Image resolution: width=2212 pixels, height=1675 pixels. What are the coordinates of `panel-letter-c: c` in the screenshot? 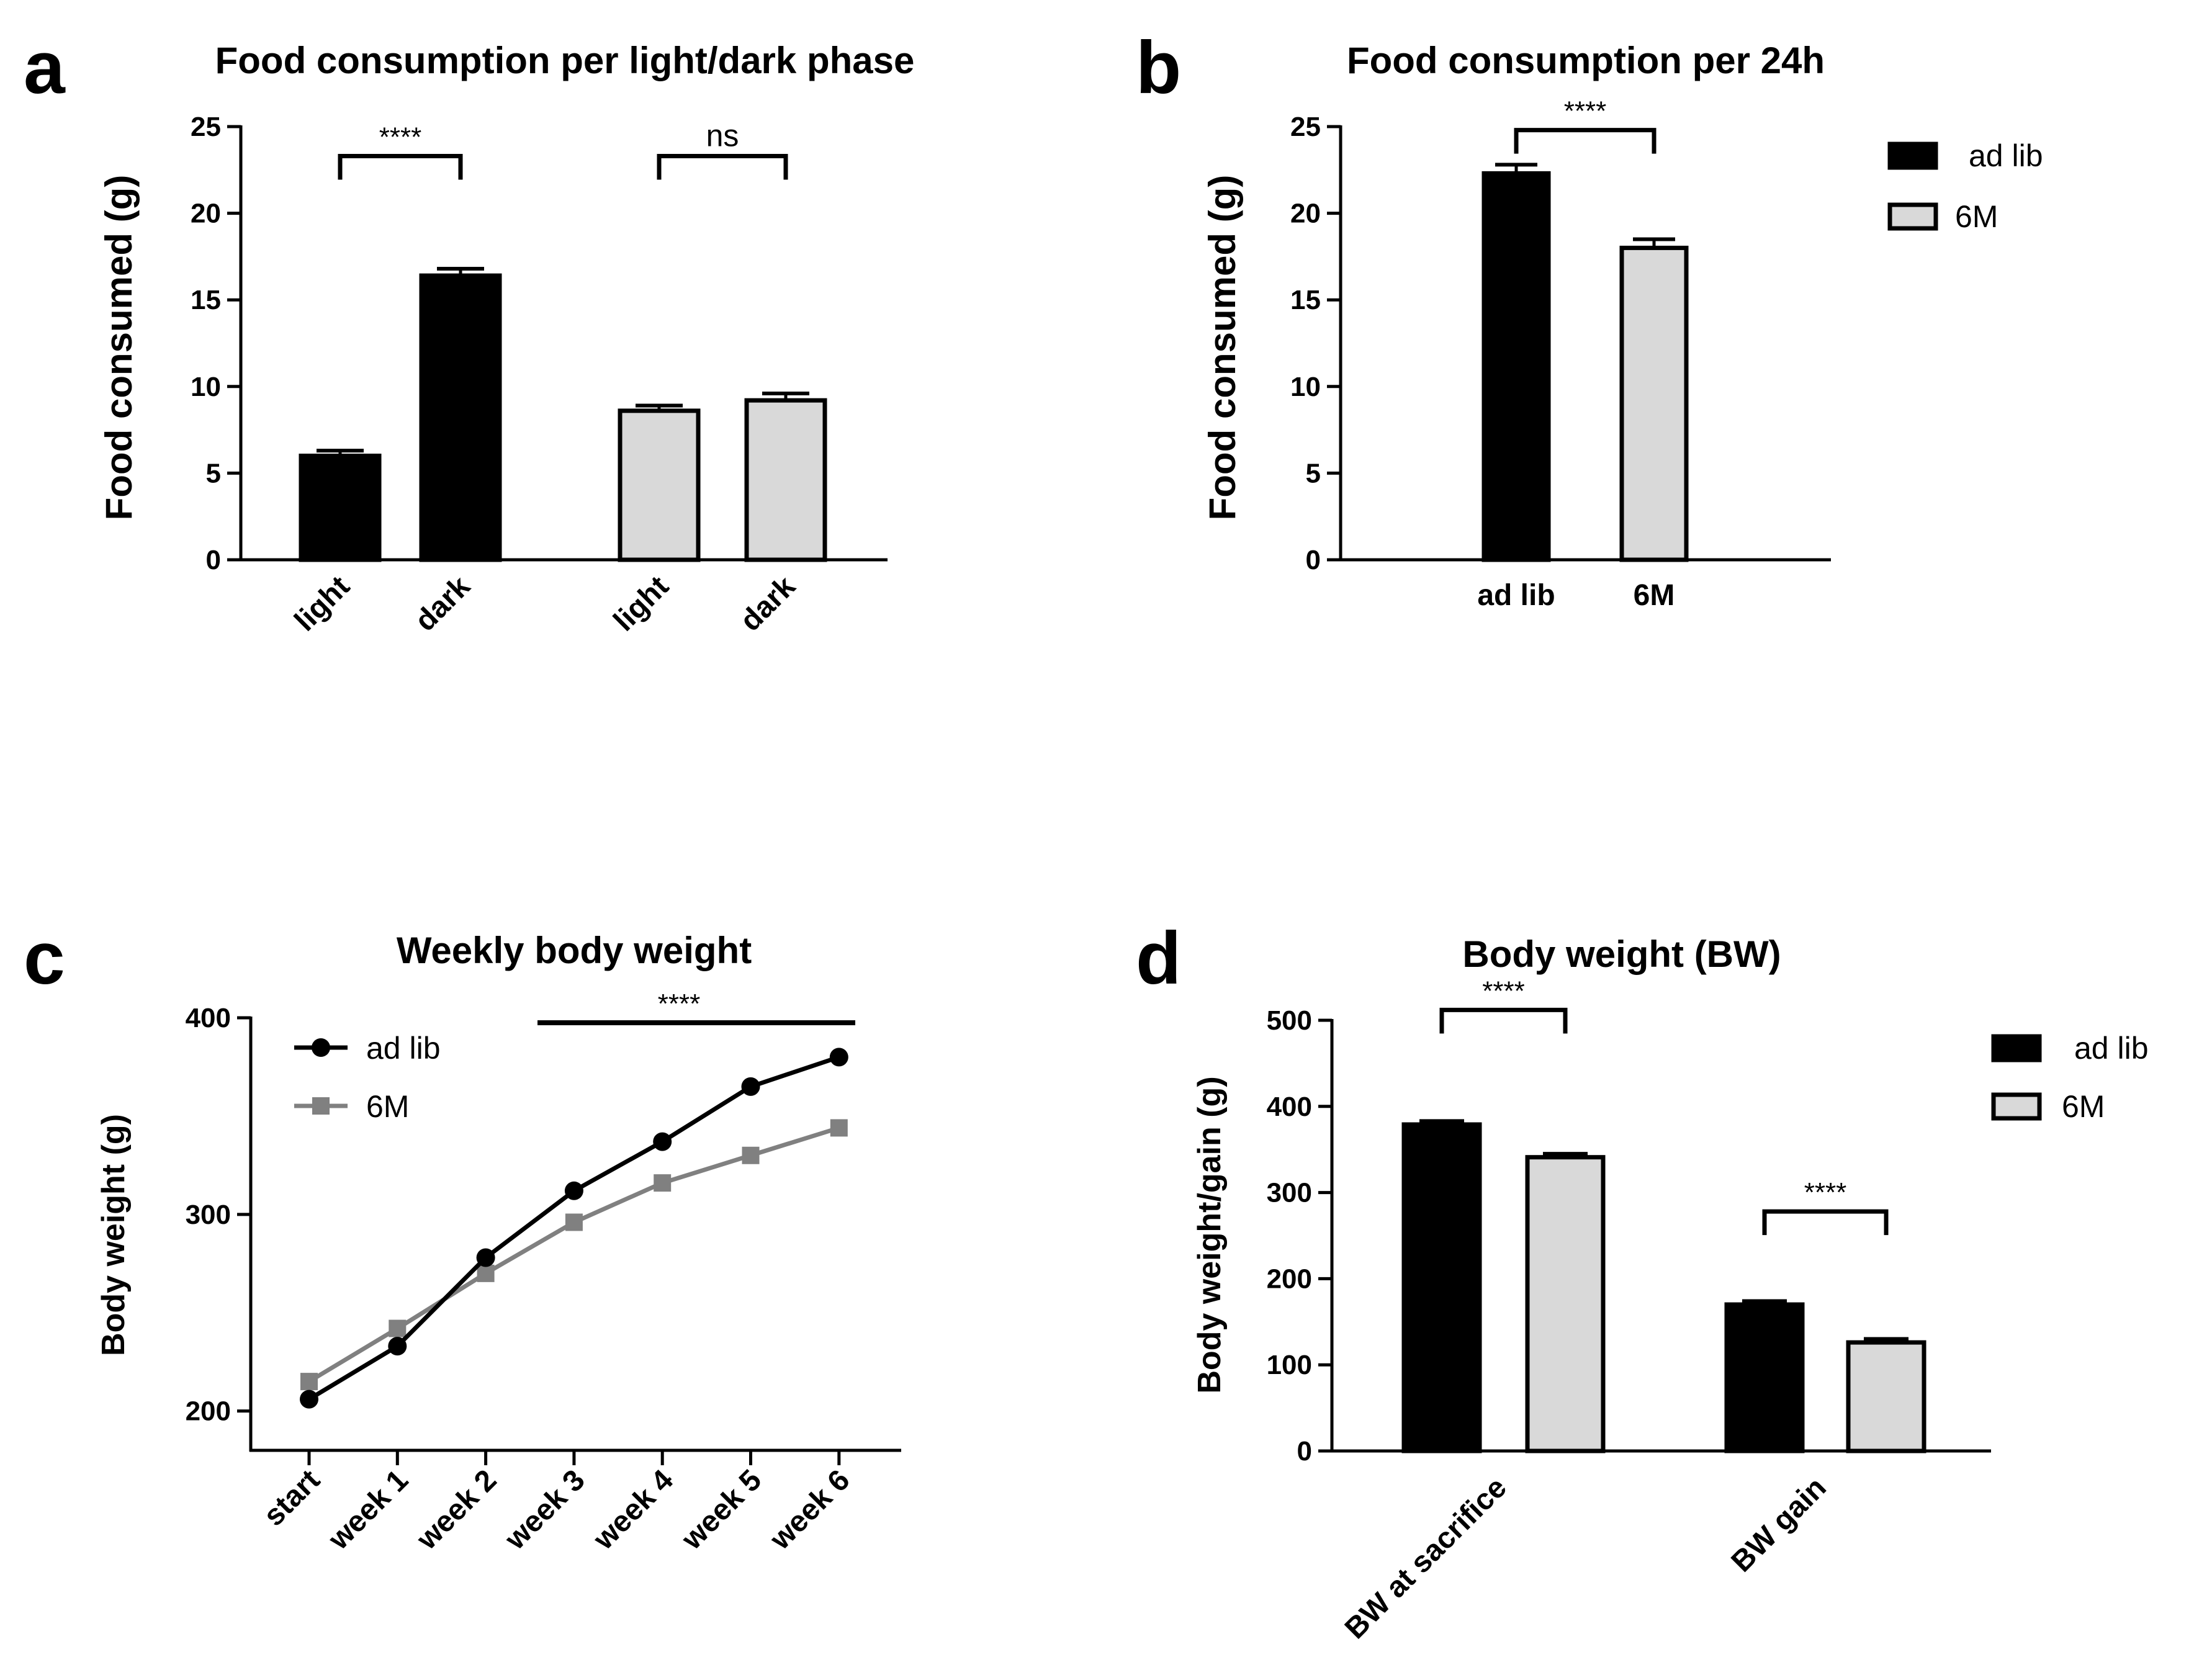 It's located at (44, 958).